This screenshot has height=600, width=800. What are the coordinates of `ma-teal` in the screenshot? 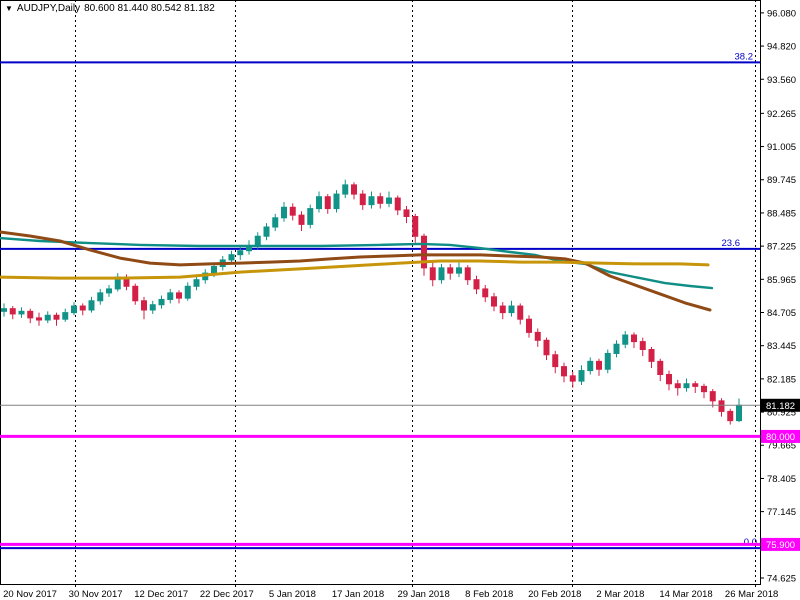 It's located at (357, 263).